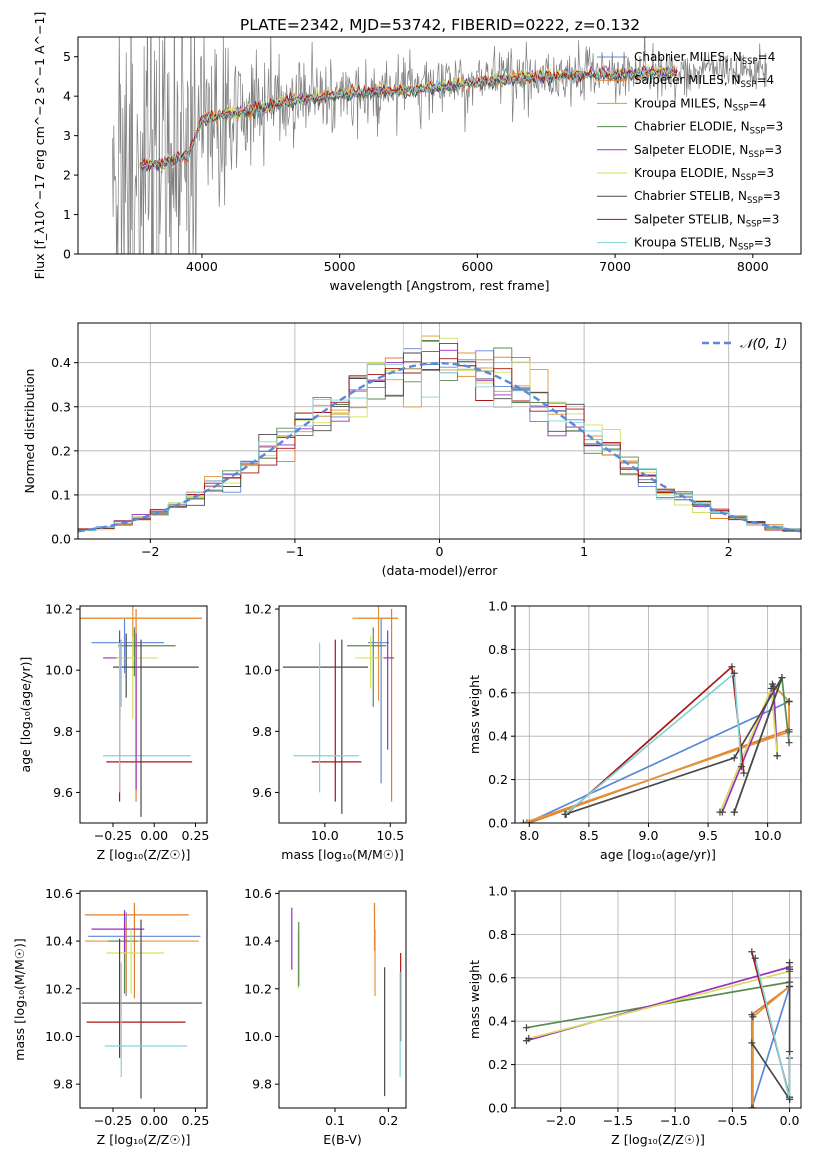  Describe the element at coordinates (768, 835) in the screenshot. I see `x-tick-label: 10.0` at that location.